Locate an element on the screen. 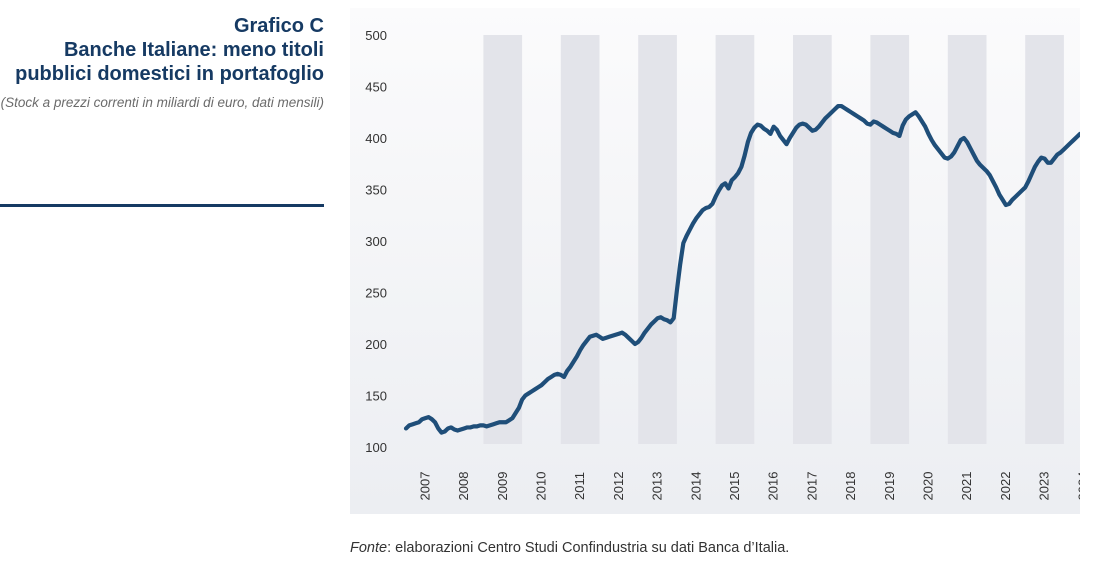 The width and height of the screenshot is (1096, 562). y-tick-label: 400 is located at coordinates (376, 138).